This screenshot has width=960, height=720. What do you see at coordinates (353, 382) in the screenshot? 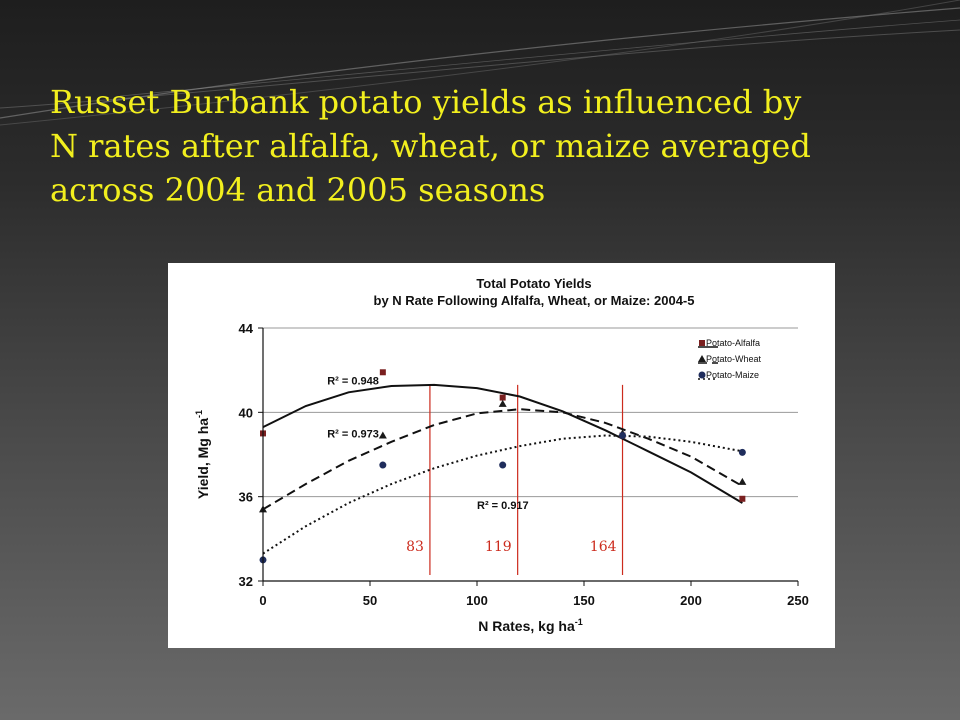
I see `r-squared-label: R² = 0.948` at bounding box center [353, 382].